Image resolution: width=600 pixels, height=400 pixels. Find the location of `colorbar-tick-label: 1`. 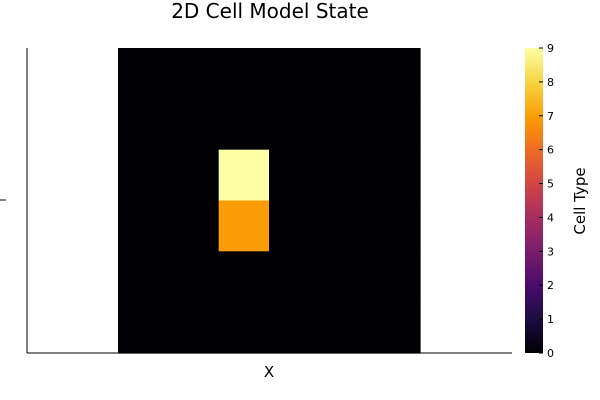

colorbar-tick-label: 1 is located at coordinates (550, 319).